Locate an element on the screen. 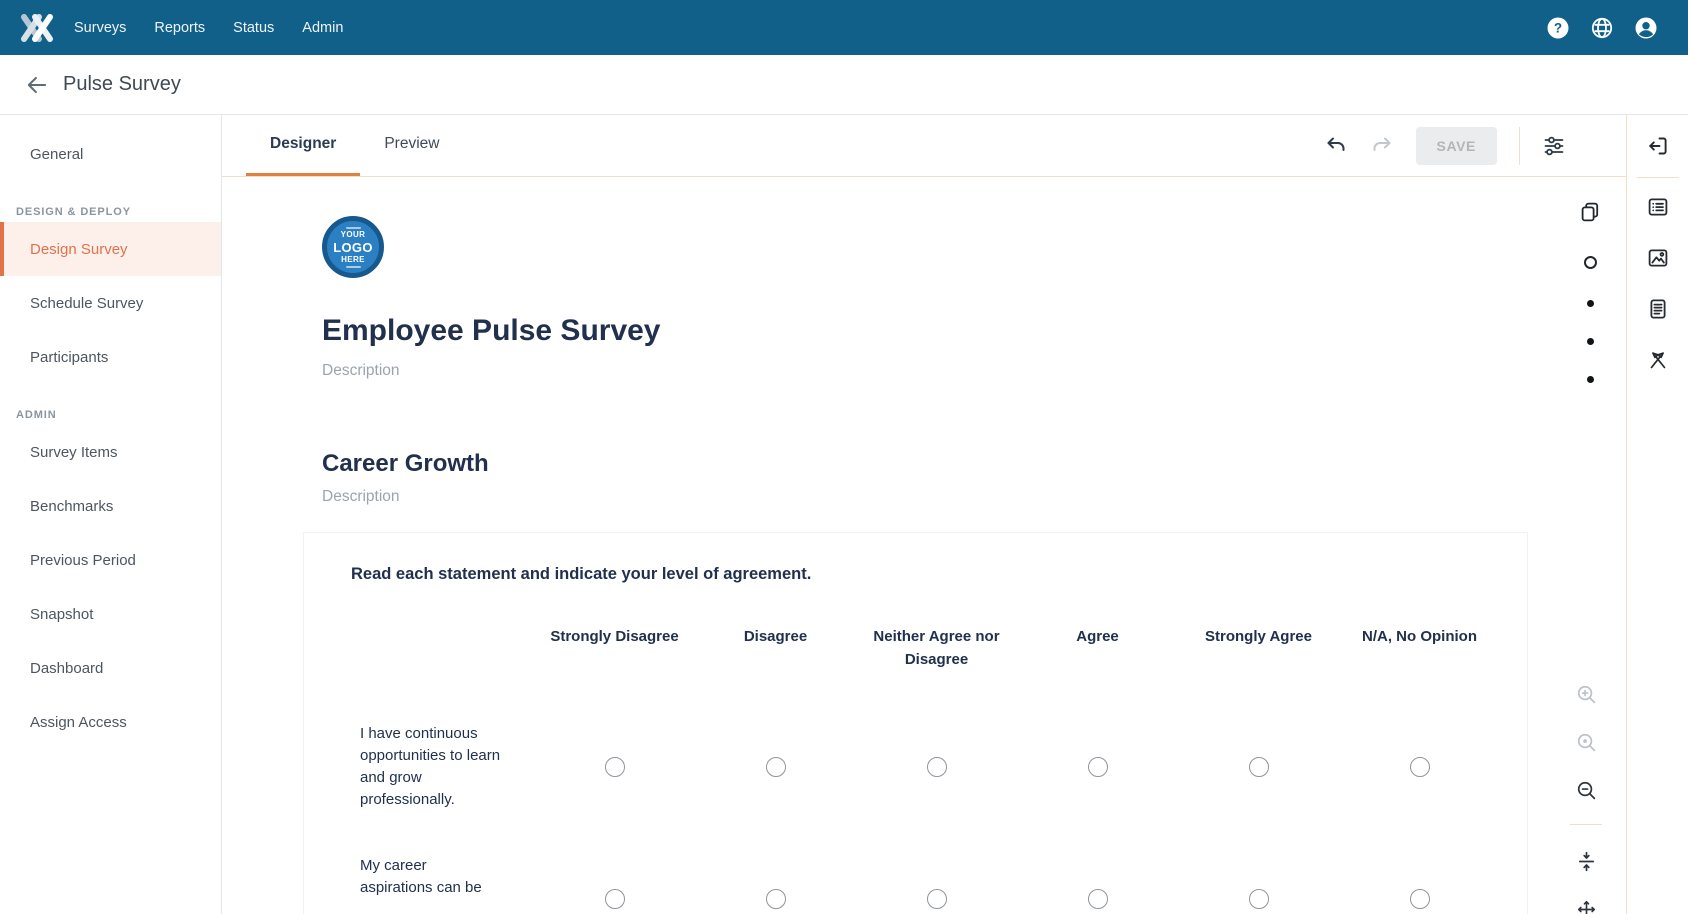 The width and height of the screenshot is (1688, 914). question-list-icon is located at coordinates (1658, 207).